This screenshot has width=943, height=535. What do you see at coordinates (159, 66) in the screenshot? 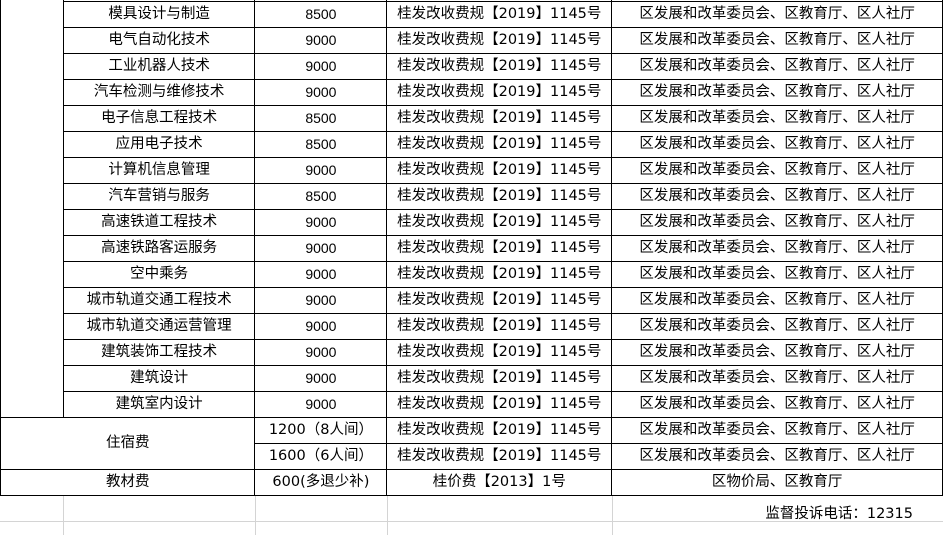
I see `program-name: 工业机器人技术` at bounding box center [159, 66].